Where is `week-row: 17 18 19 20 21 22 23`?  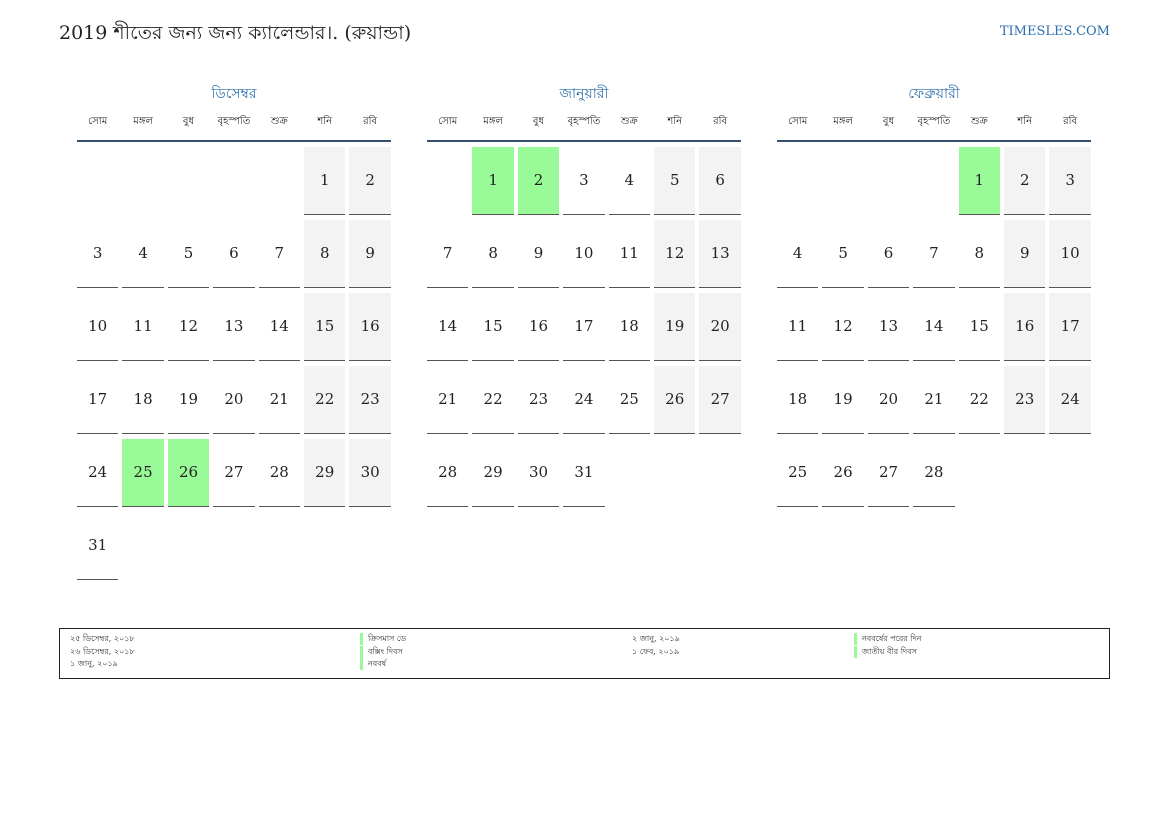
week-row: 17 18 19 20 21 22 23 is located at coordinates (234, 400).